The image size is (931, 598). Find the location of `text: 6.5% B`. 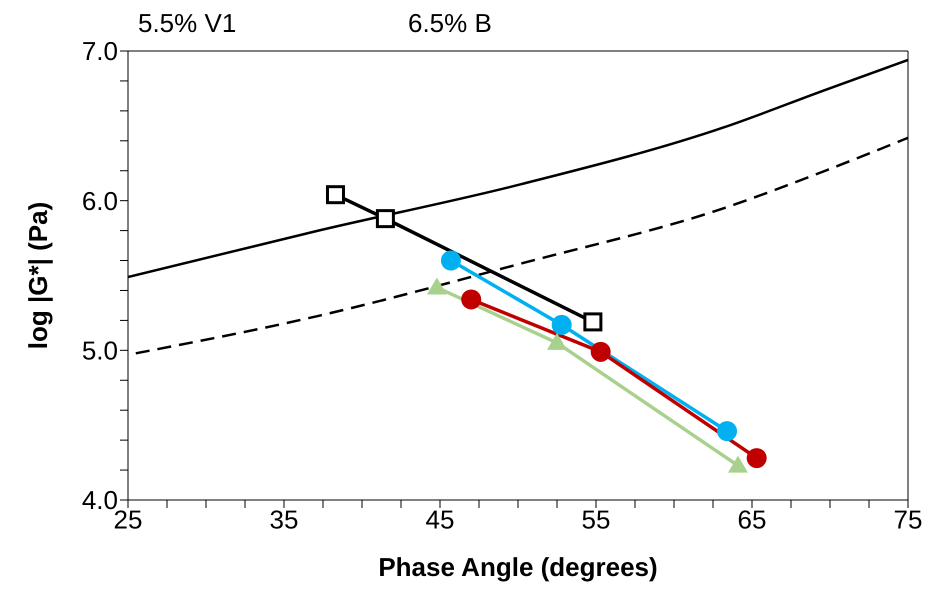

text: 6.5% B is located at coordinates (450, 24).